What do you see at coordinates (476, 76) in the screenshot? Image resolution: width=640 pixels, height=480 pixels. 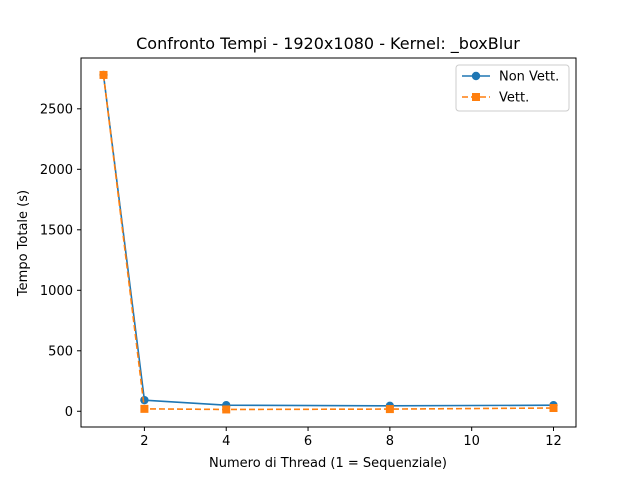 I see `legend-marker-non-vett` at bounding box center [476, 76].